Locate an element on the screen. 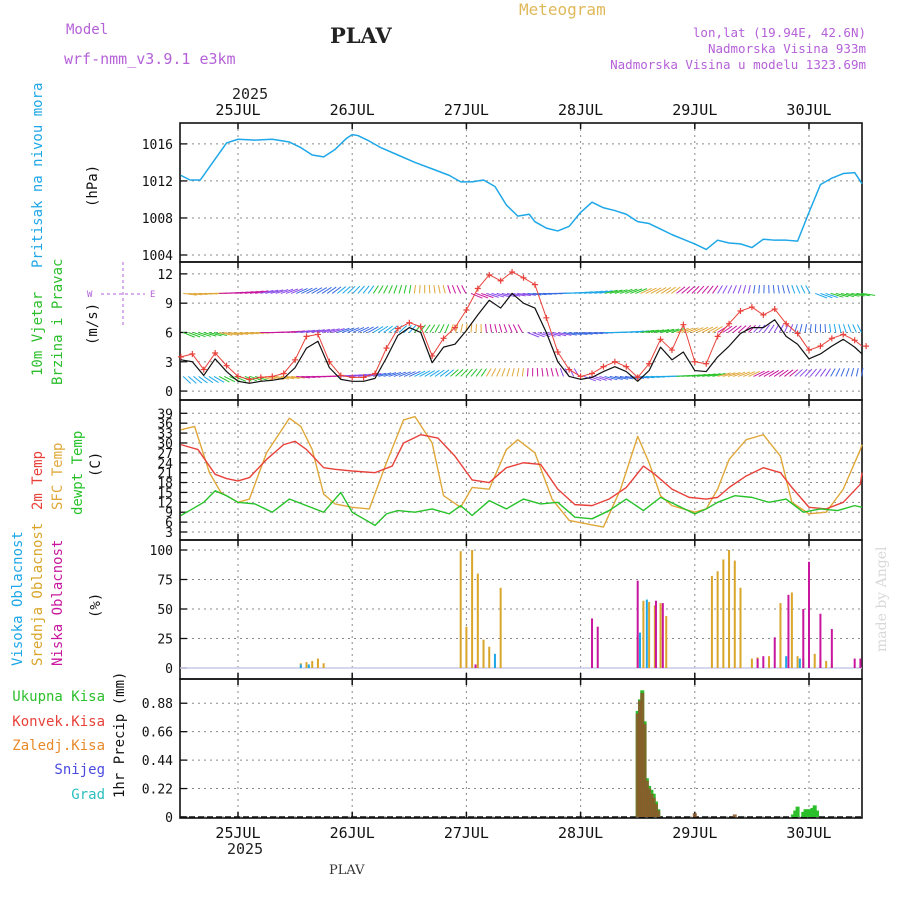  footer-station: PLAV is located at coordinates (347, 870).